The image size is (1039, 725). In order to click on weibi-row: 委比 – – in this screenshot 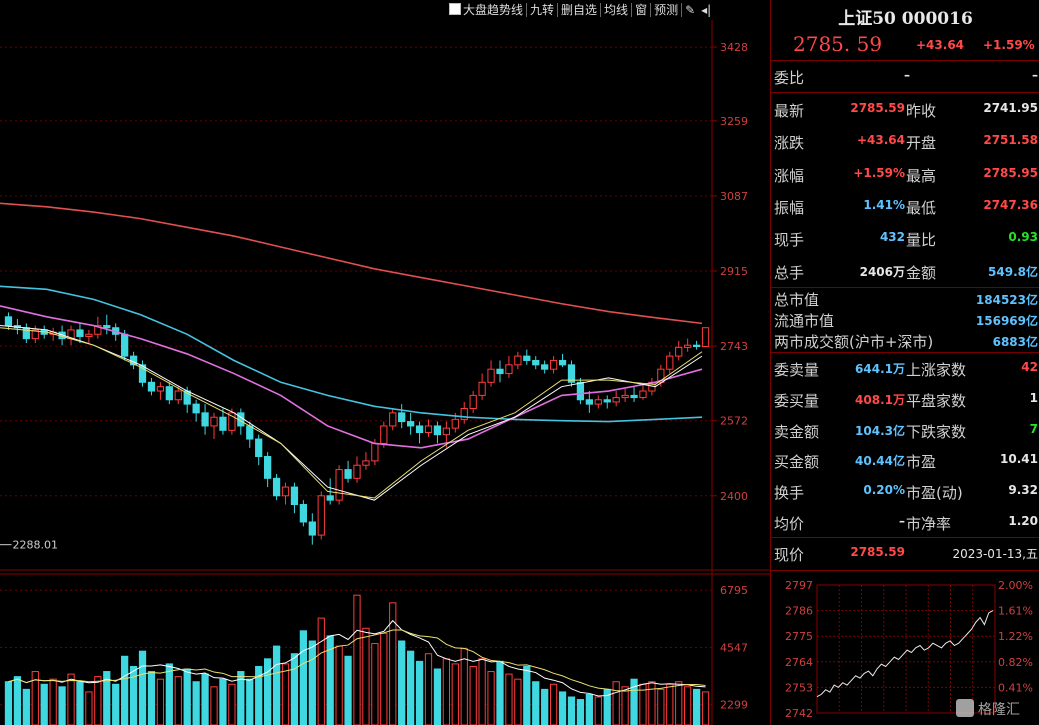, I will do `click(906, 77)`.